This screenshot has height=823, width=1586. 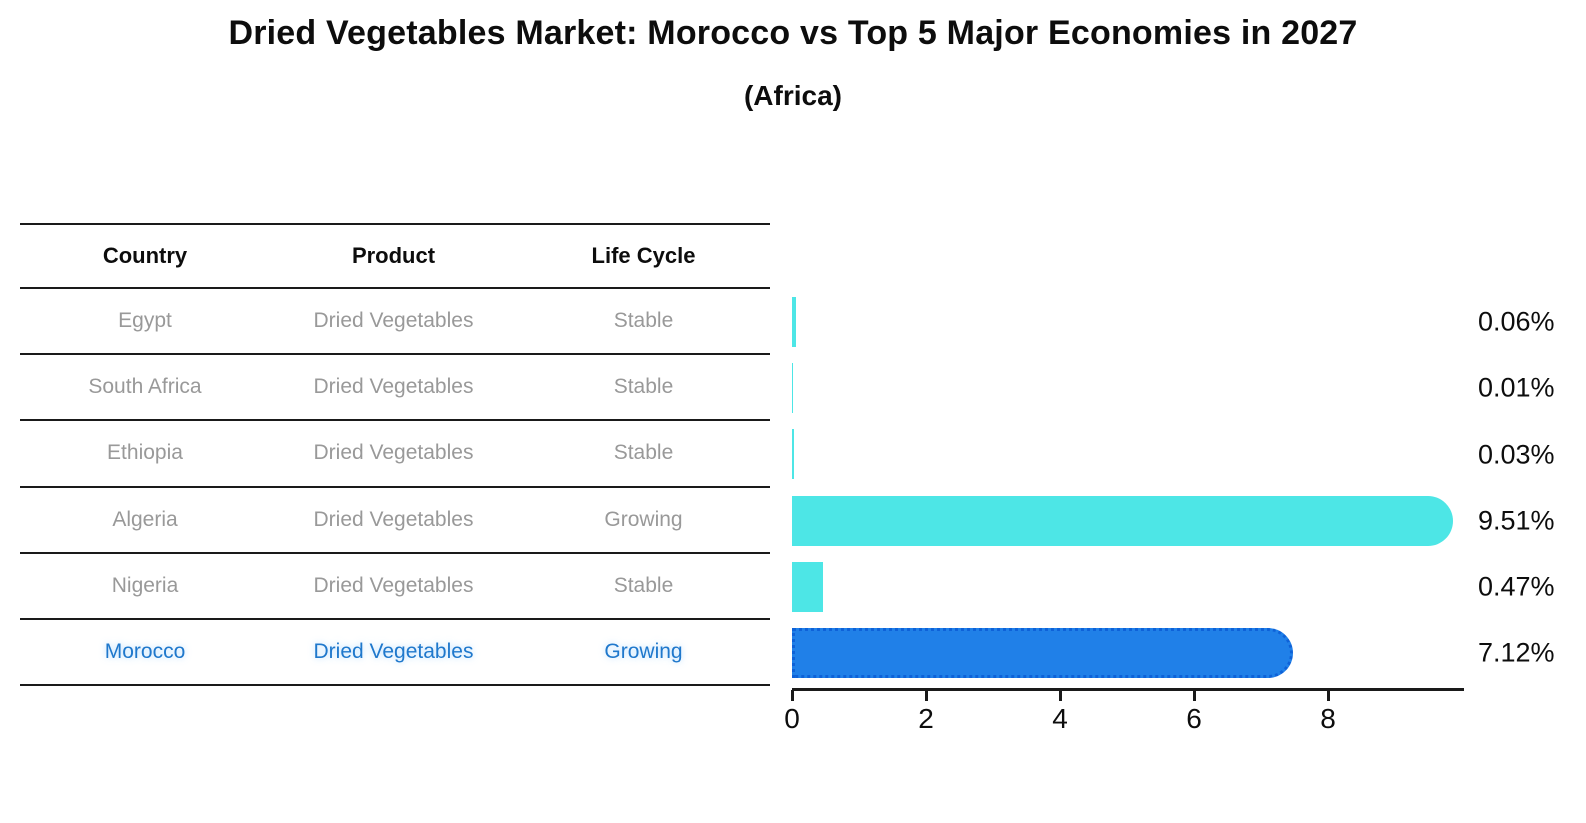 I want to click on table-row: Ethiopia Dried Vegetables Stable, so click(x=395, y=454).